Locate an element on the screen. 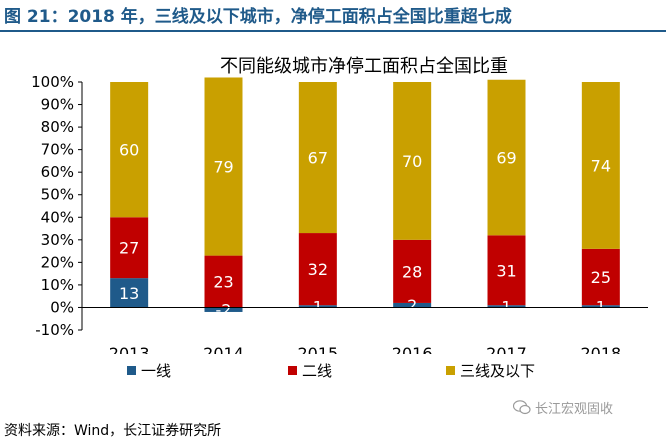 The width and height of the screenshot is (666, 441). bar-value-label: 70 is located at coordinates (412, 161).